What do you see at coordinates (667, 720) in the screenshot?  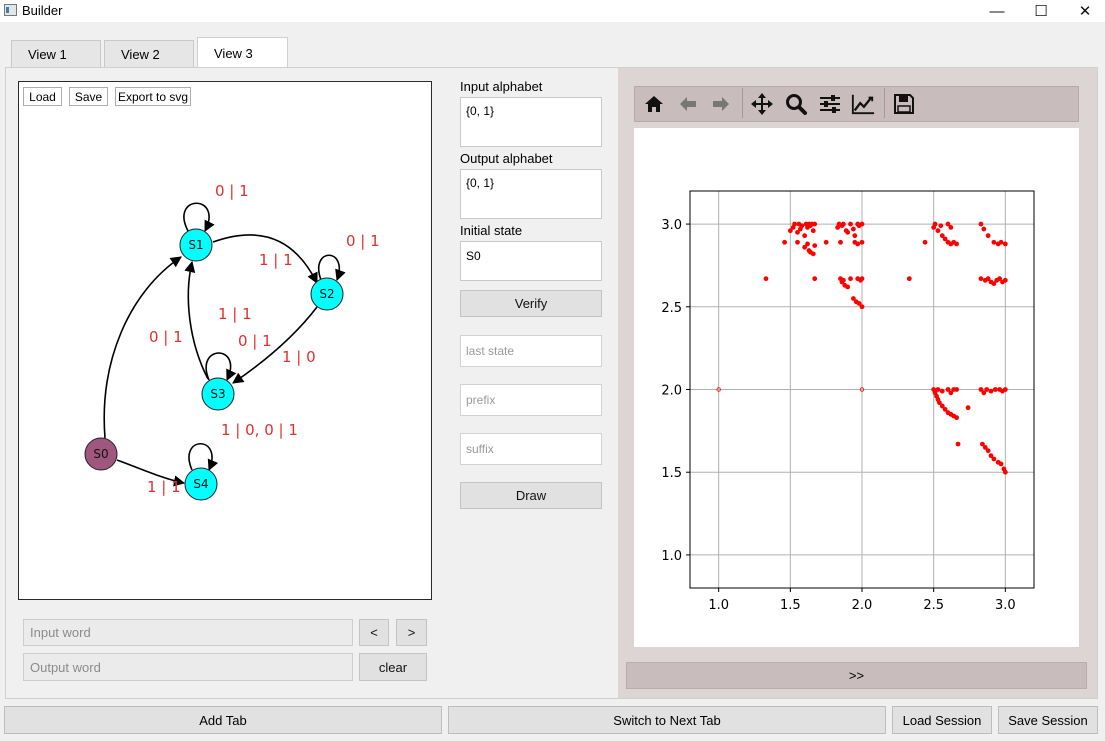 I see `switch-tab-button: Switch to Next Tab` at bounding box center [667, 720].